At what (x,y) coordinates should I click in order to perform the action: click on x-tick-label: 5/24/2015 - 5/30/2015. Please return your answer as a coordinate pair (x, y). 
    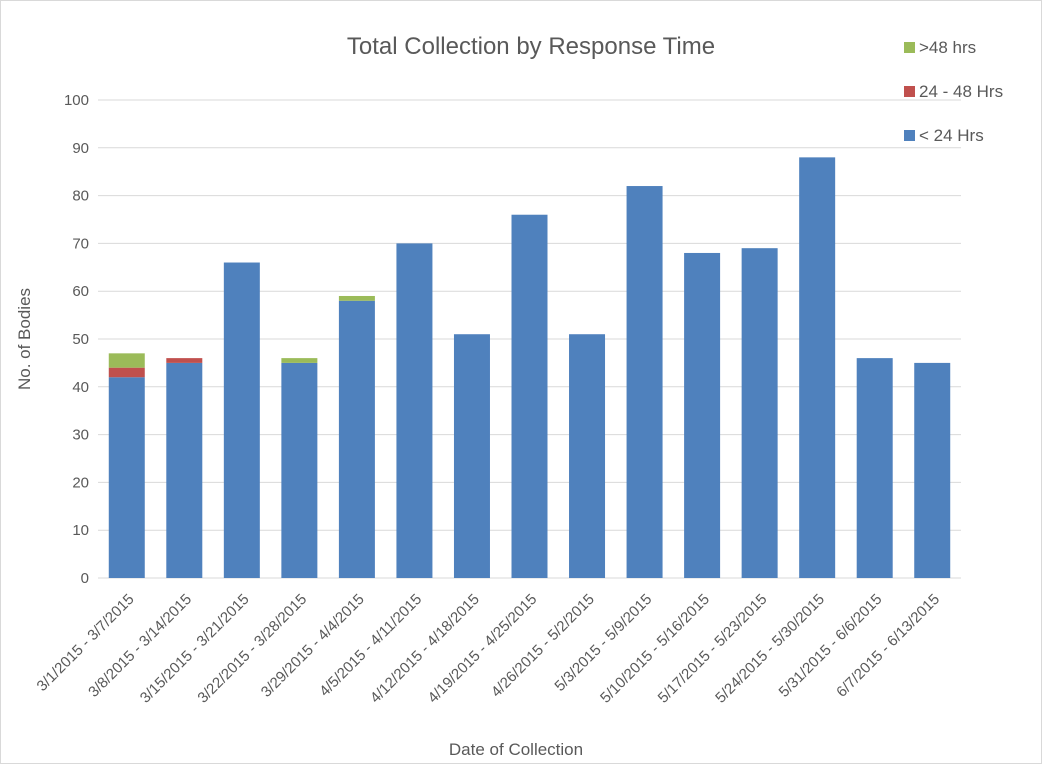
    Looking at the image, I should click on (770, 649).